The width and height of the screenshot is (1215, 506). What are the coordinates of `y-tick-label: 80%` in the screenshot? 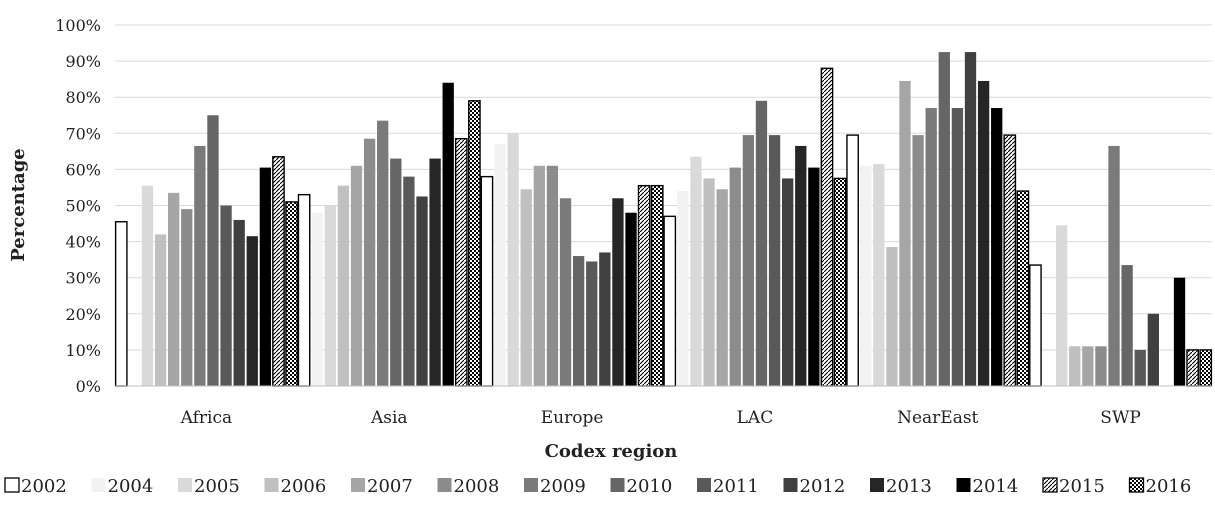 It's located at (83, 97).